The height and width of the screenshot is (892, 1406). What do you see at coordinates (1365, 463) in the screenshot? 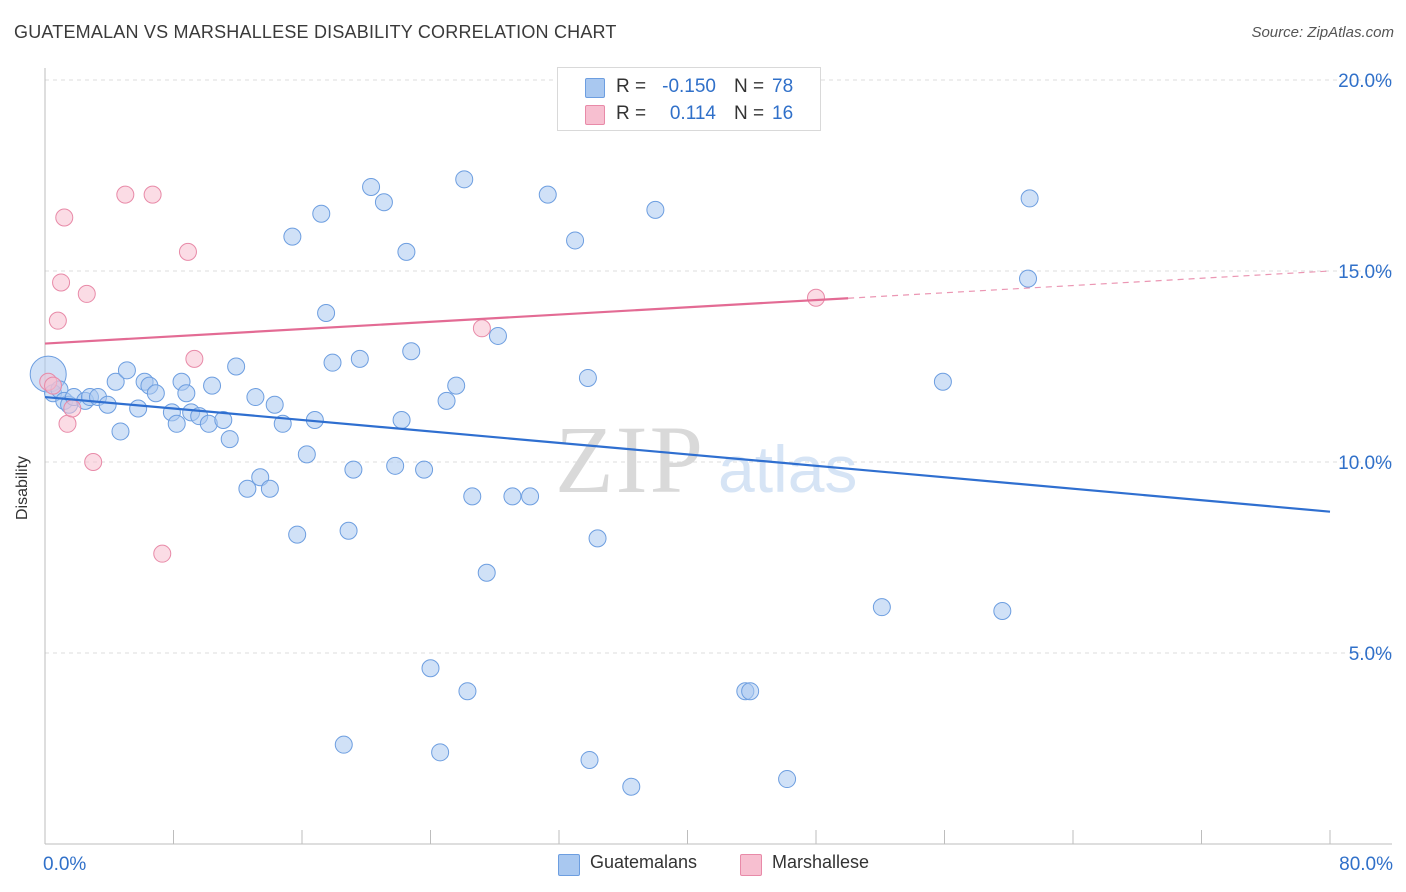
I see `y-tick-label: 10.0%` at bounding box center [1365, 463].